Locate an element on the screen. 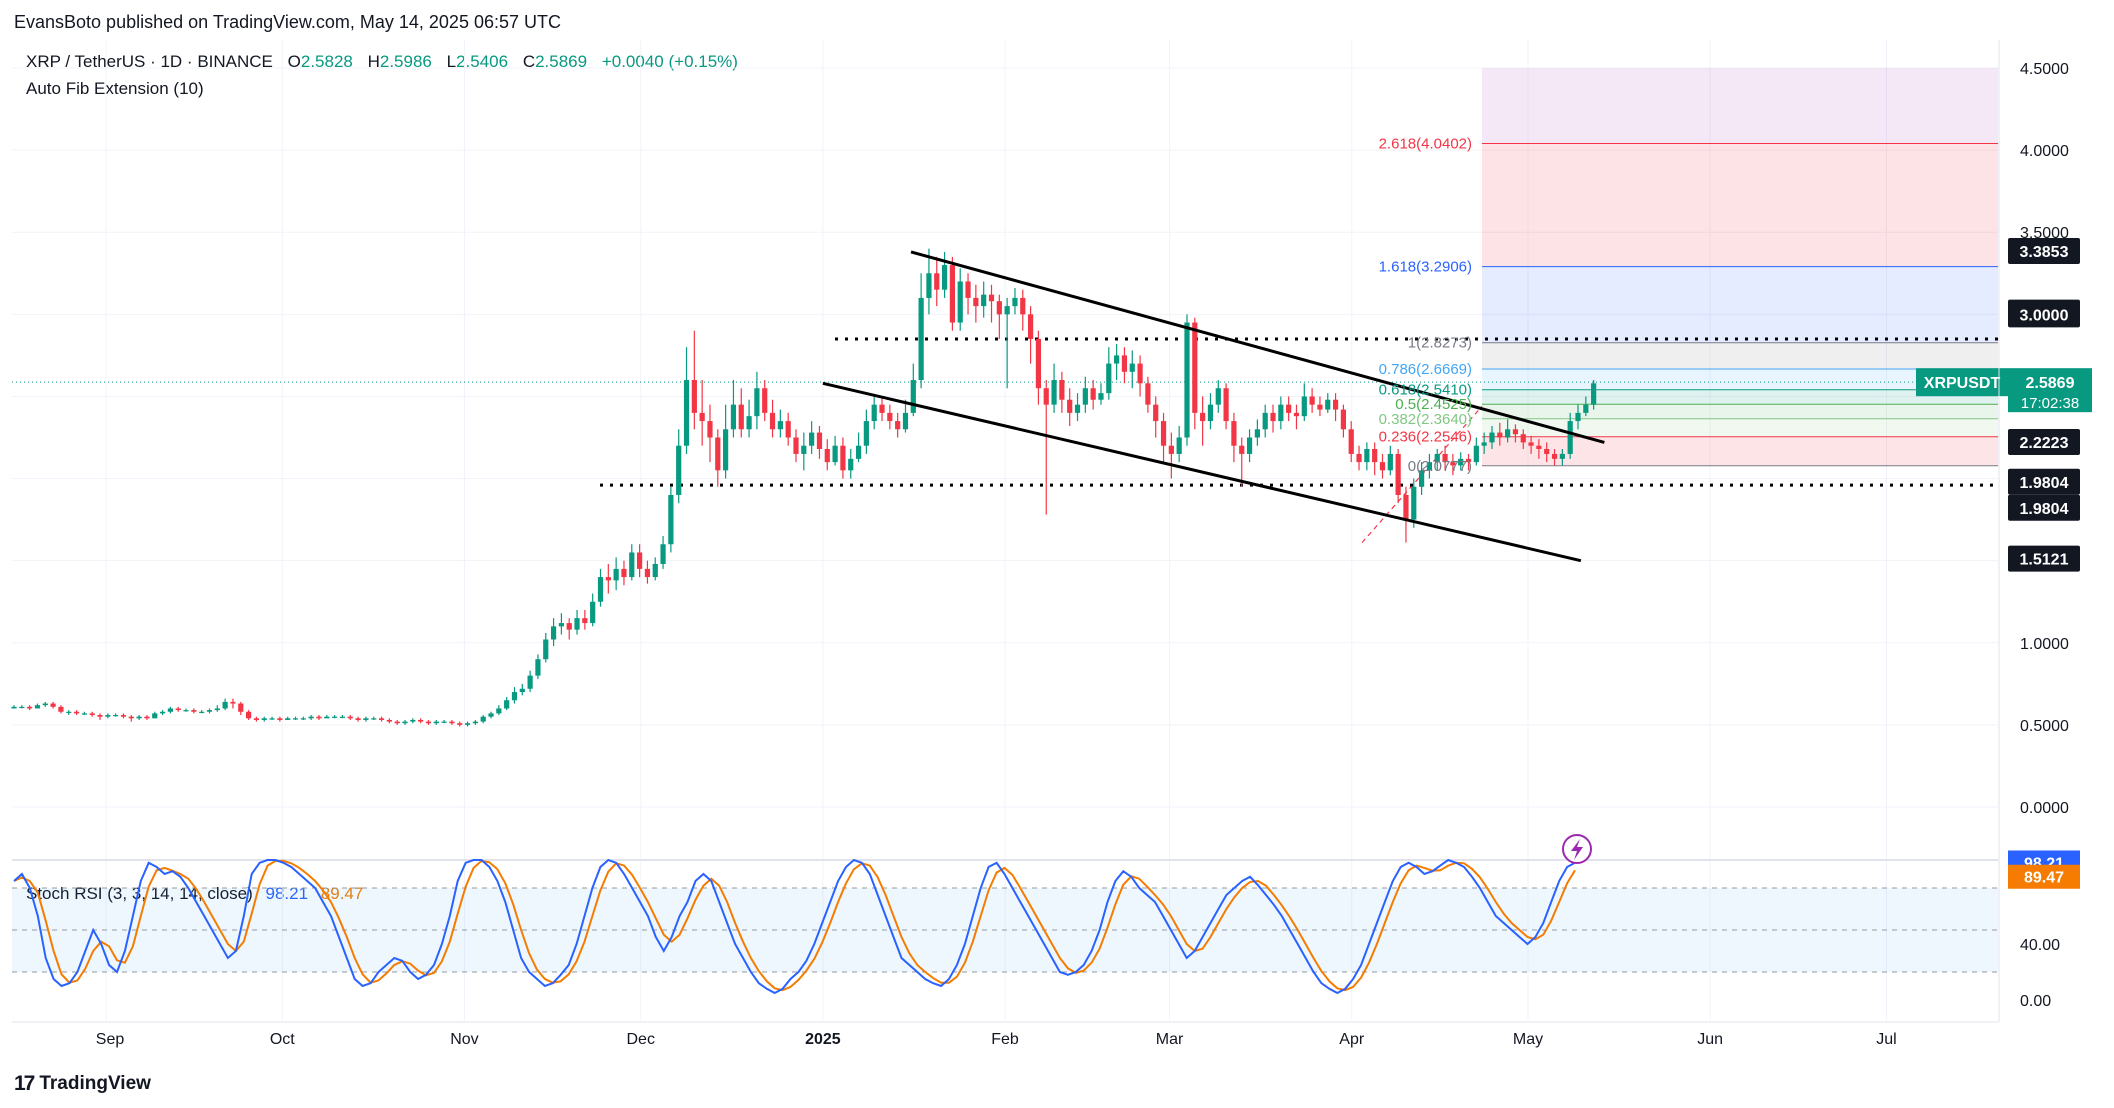 The image size is (2114, 1108). fib-label: 1(2.8273) is located at coordinates (1440, 343).